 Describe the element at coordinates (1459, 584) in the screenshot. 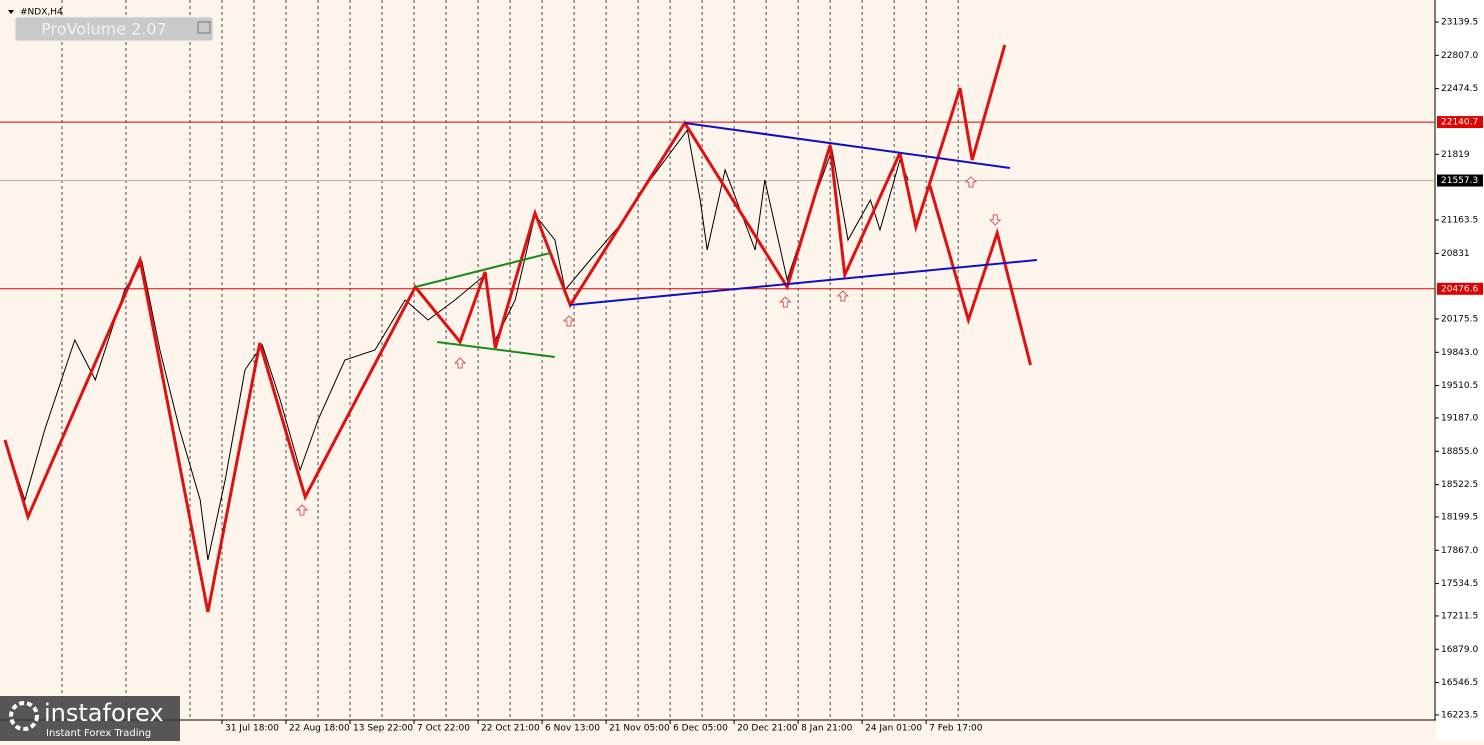

I see `y-tick-label: 17534.5` at that location.